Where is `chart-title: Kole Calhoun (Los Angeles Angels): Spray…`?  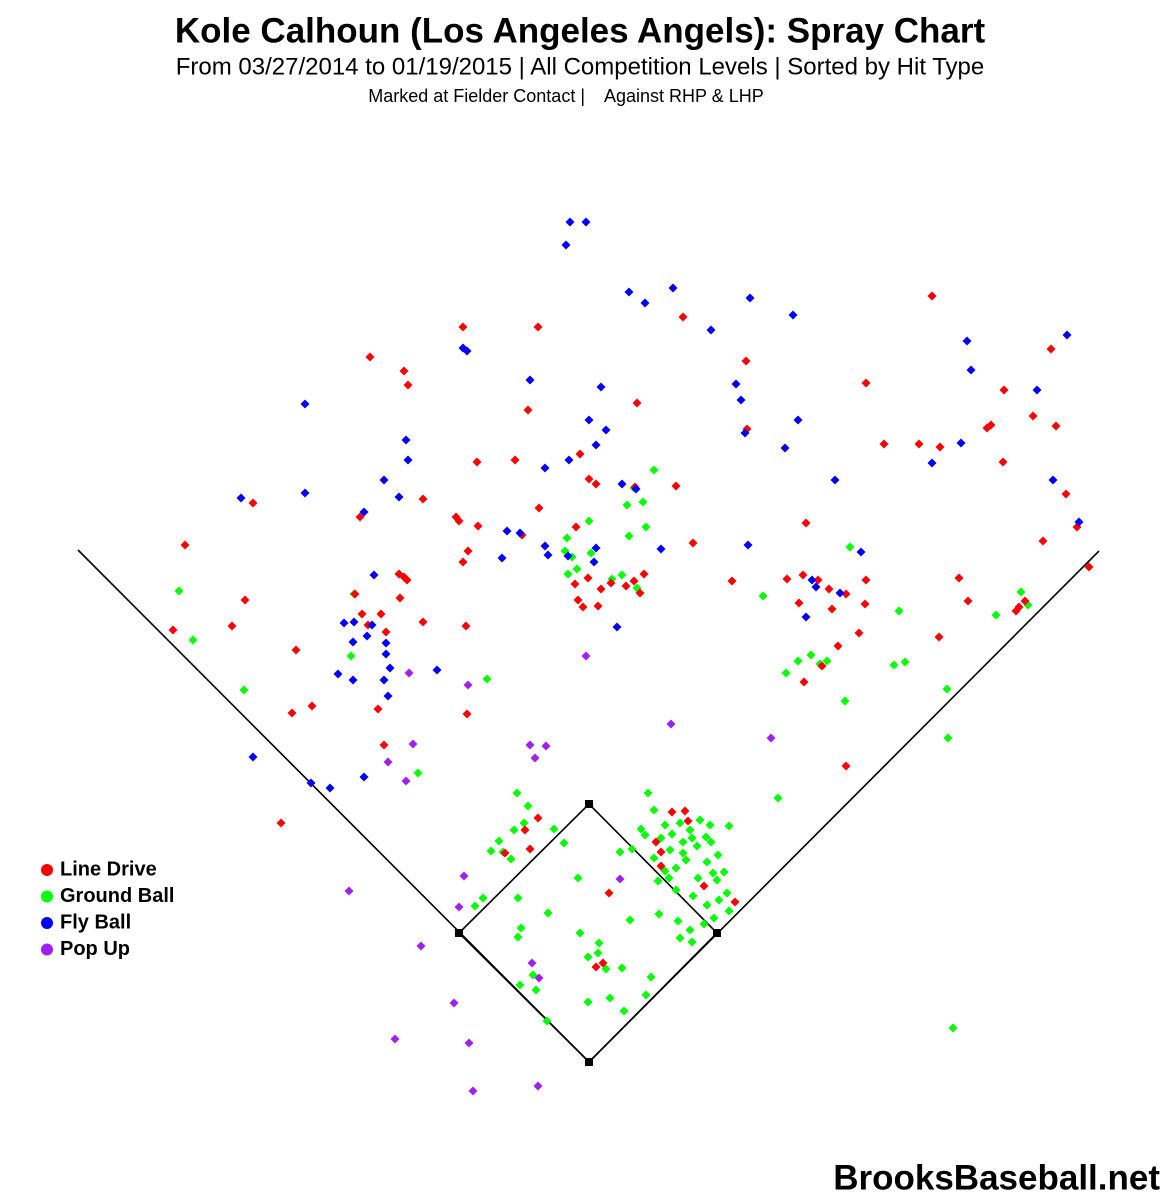
chart-title: Kole Calhoun (Los Angeles Angels): Spray… is located at coordinates (580, 30).